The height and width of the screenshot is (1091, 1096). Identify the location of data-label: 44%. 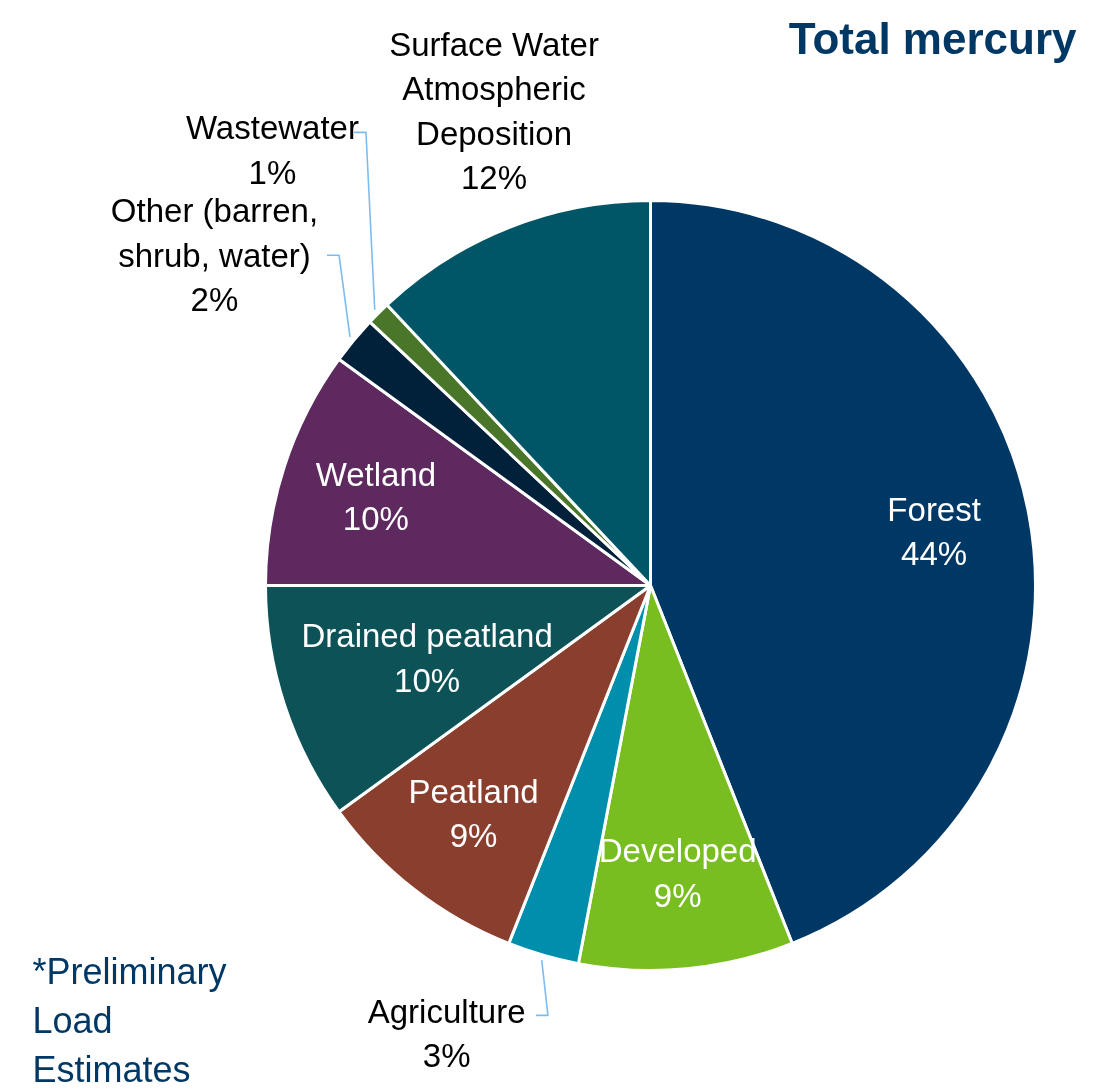
(934, 554).